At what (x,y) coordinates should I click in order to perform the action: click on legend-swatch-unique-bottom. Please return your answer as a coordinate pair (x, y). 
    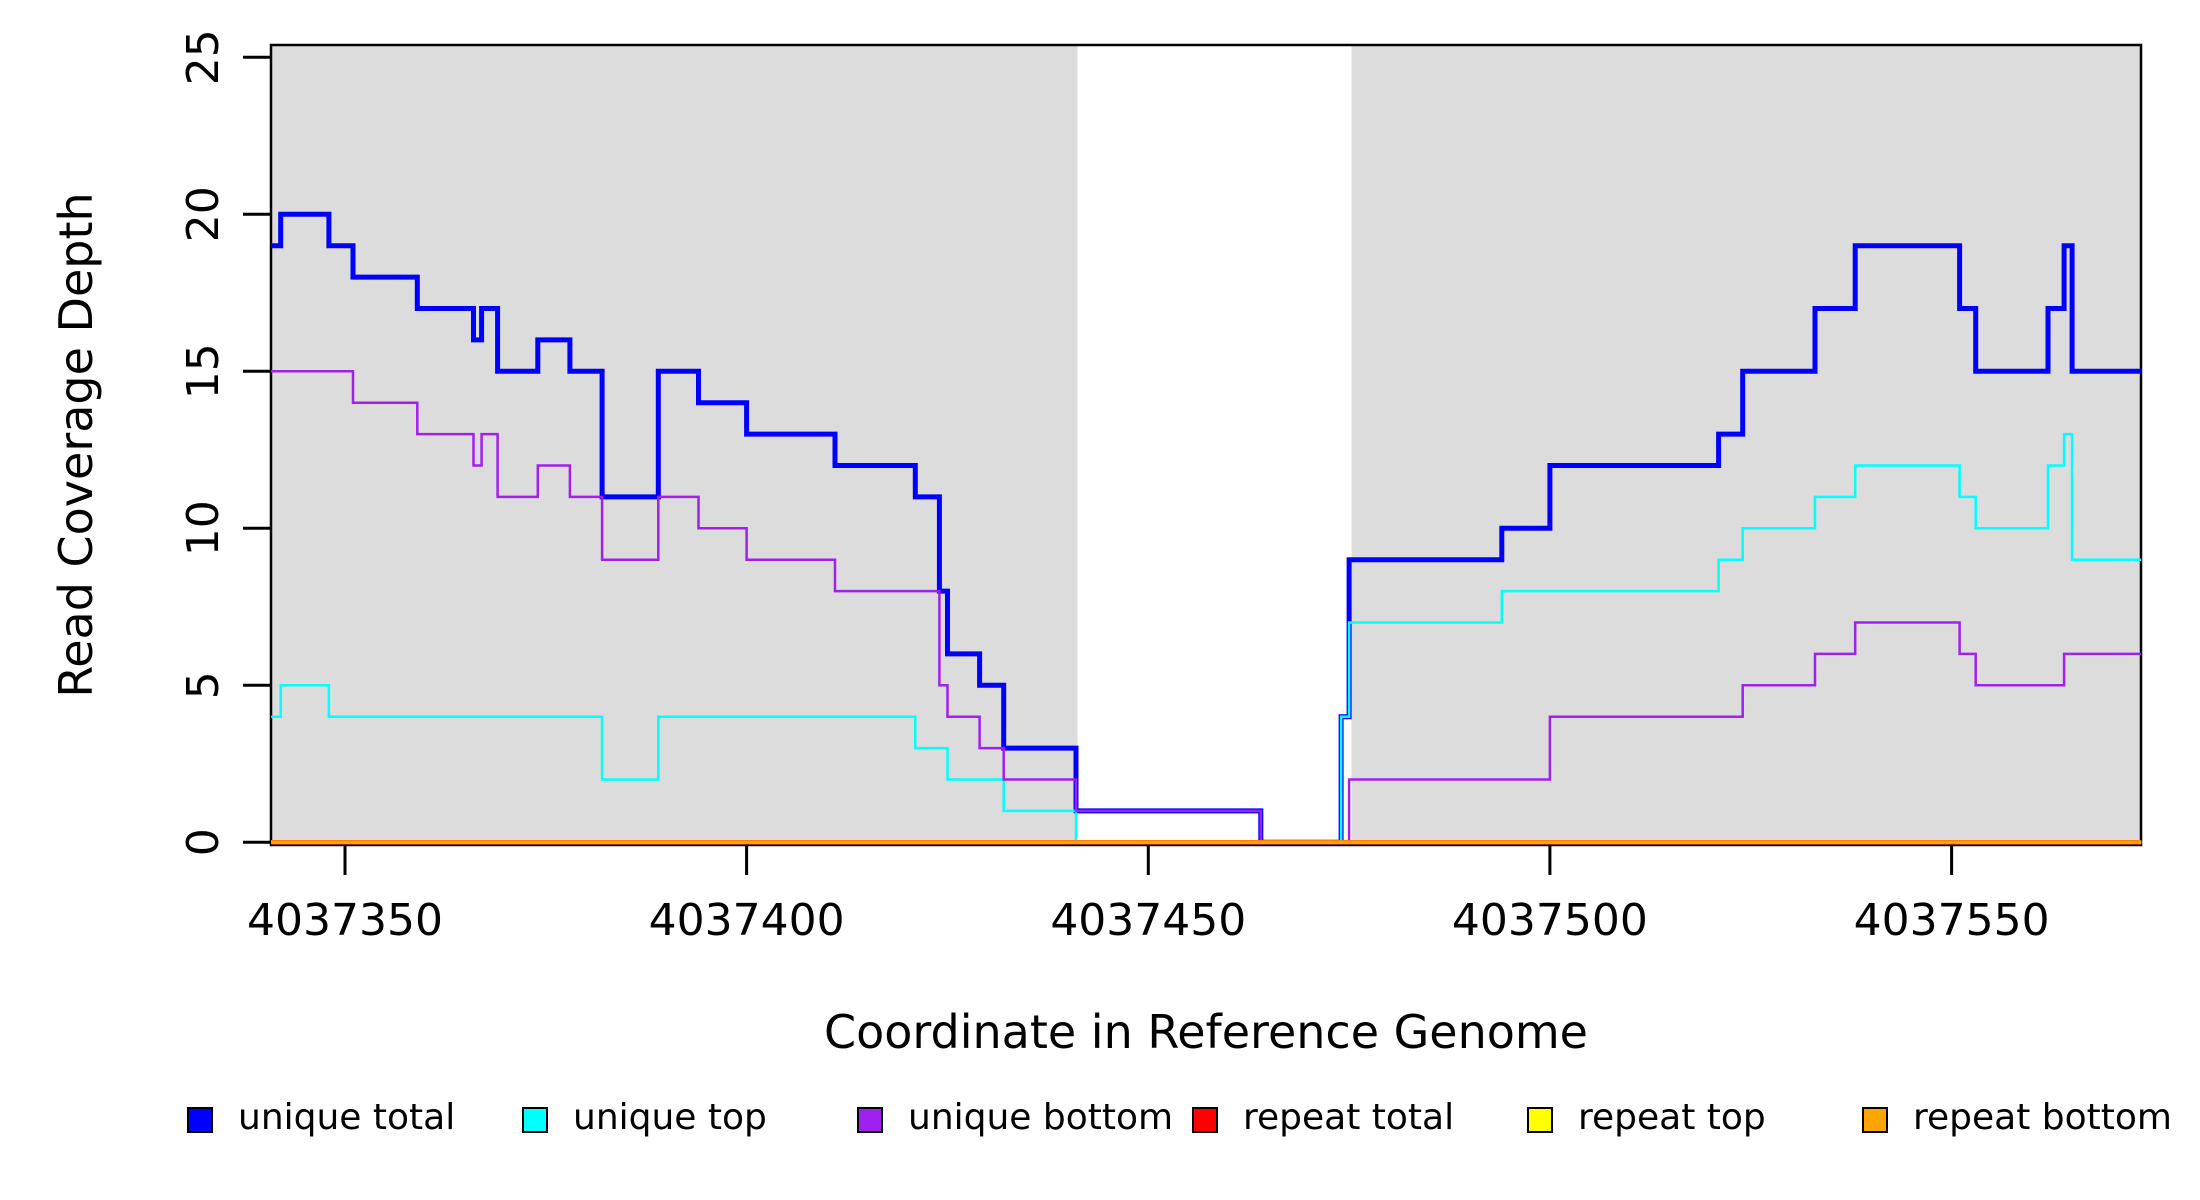
    Looking at the image, I should click on (870, 1120).